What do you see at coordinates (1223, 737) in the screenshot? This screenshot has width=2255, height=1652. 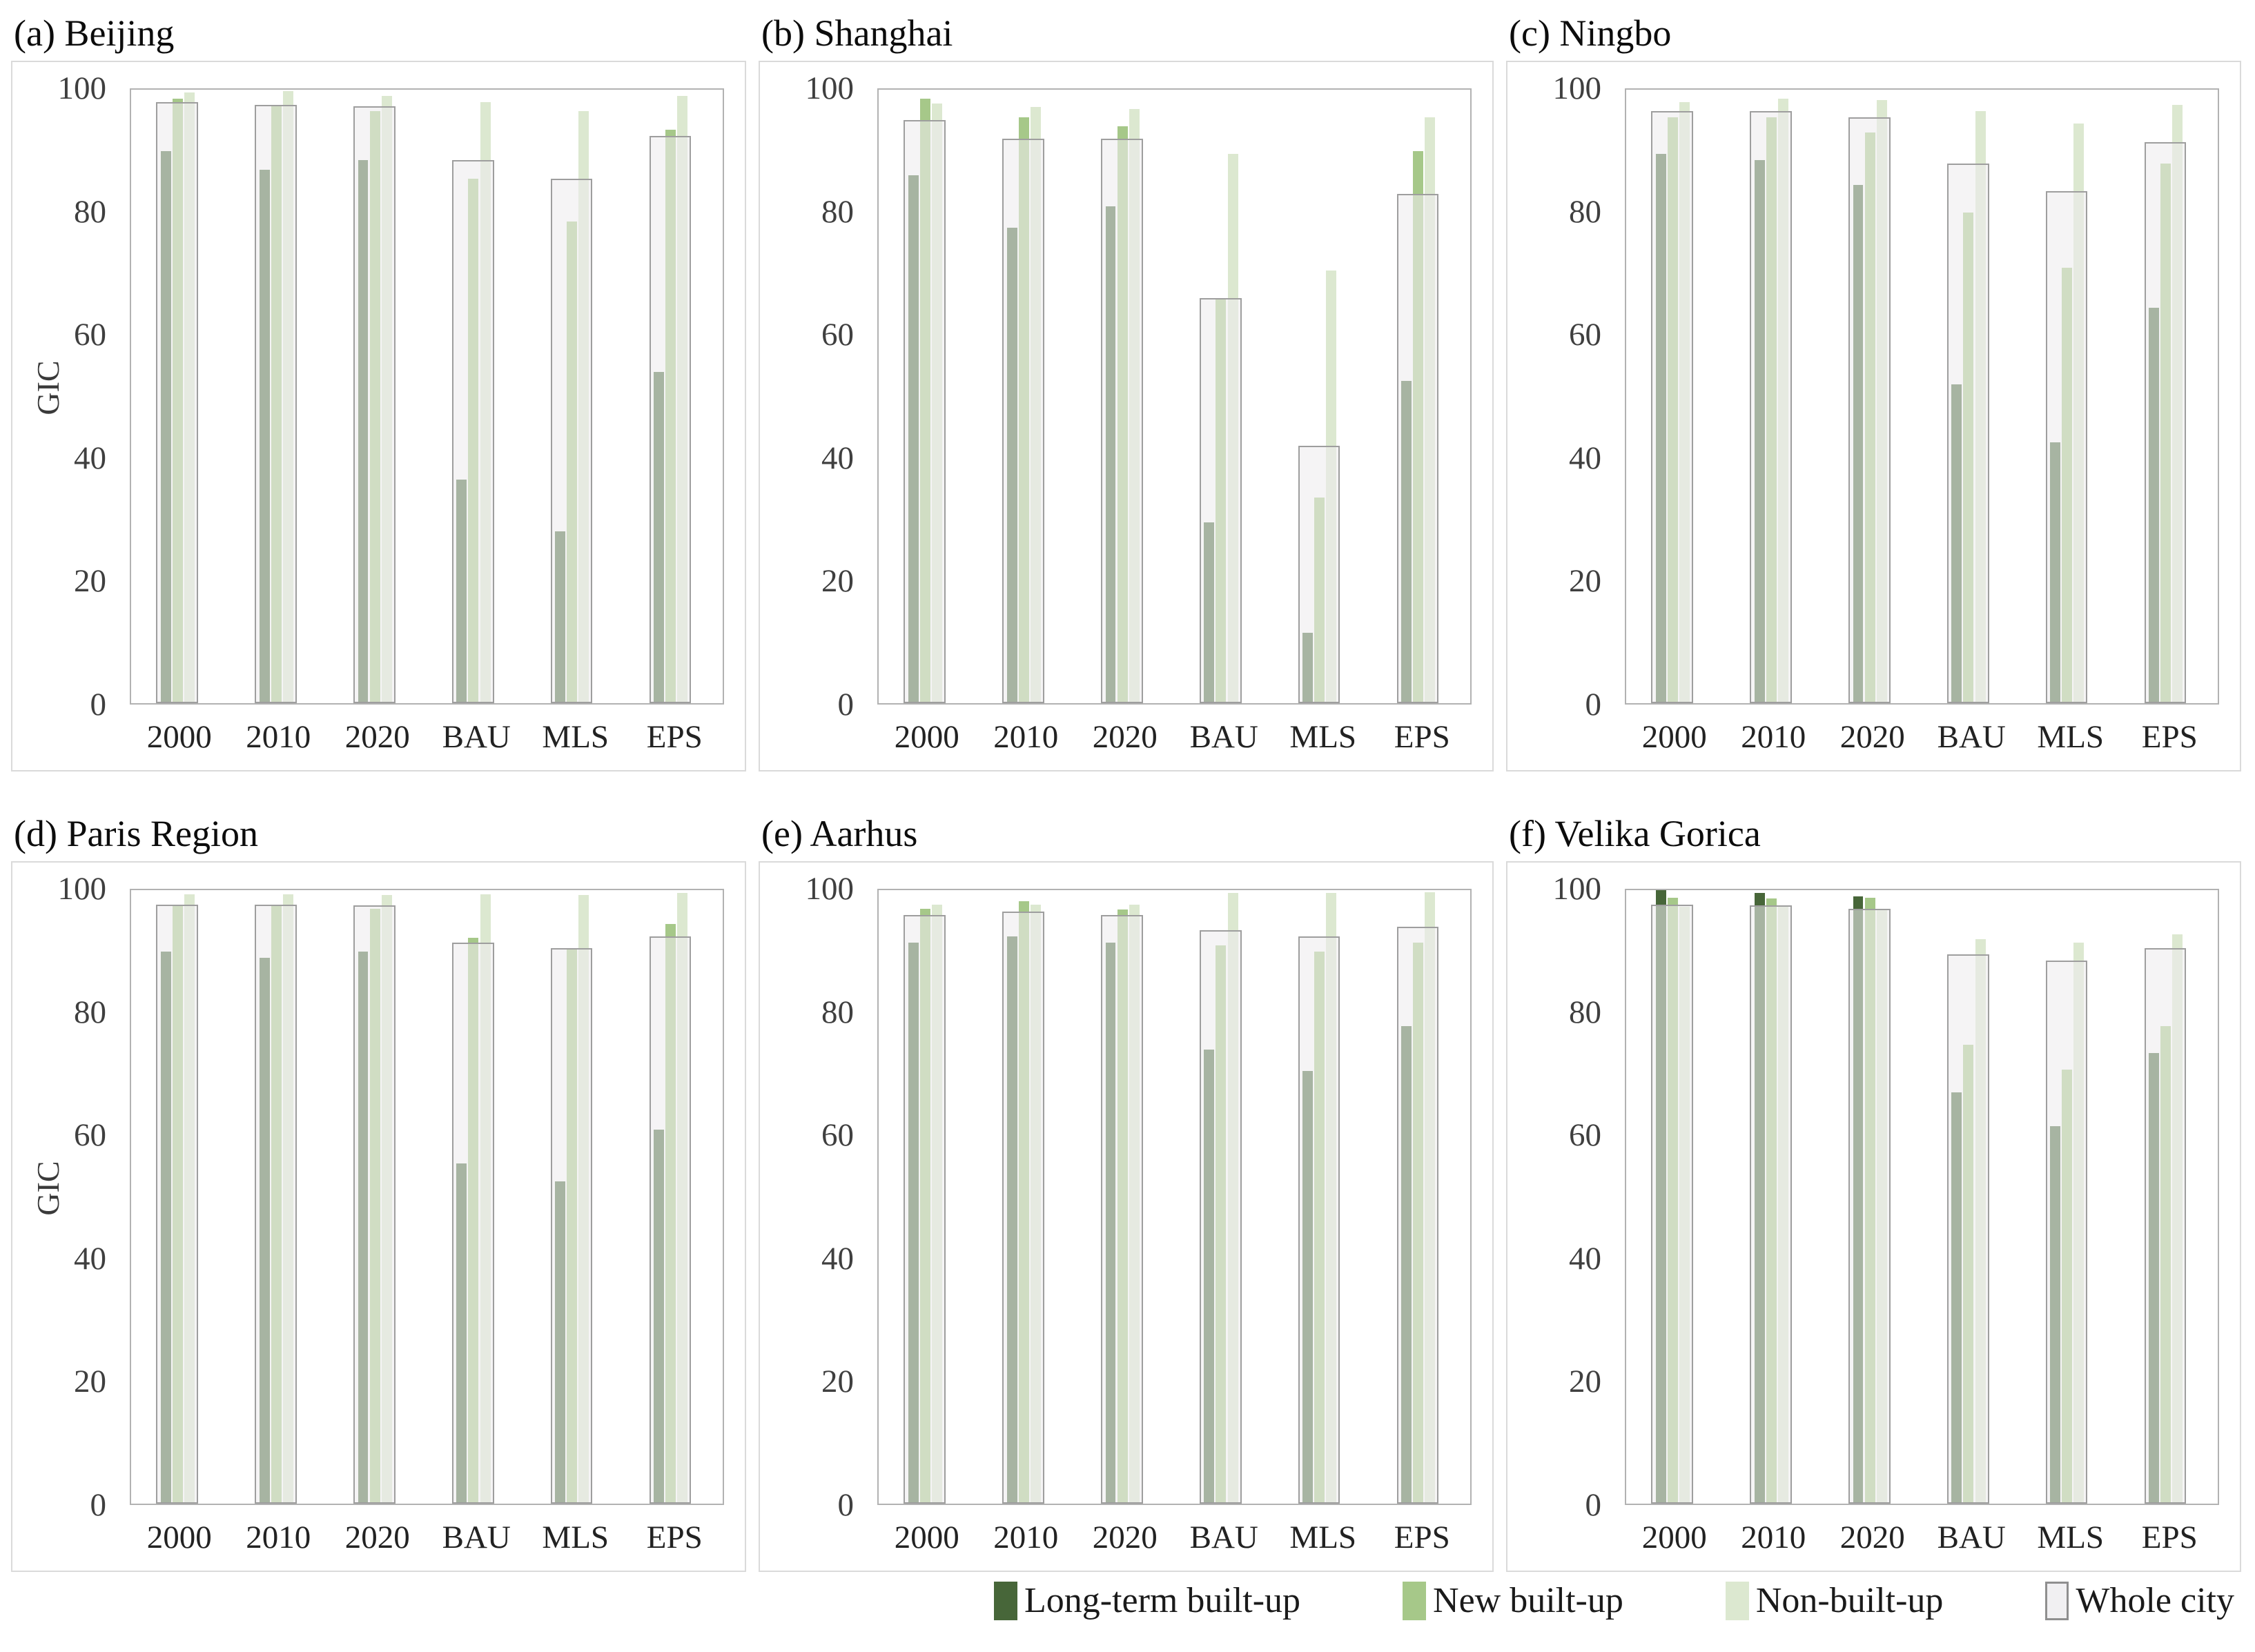 I see `x-tick-label-BAU: BAU` at bounding box center [1223, 737].